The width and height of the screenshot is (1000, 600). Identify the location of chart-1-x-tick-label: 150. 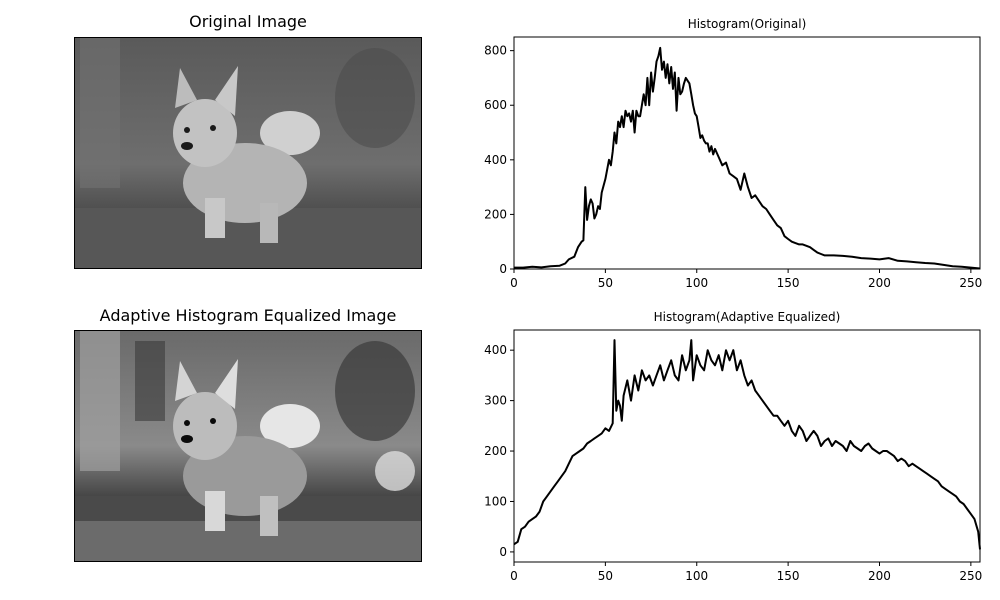
(788, 283).